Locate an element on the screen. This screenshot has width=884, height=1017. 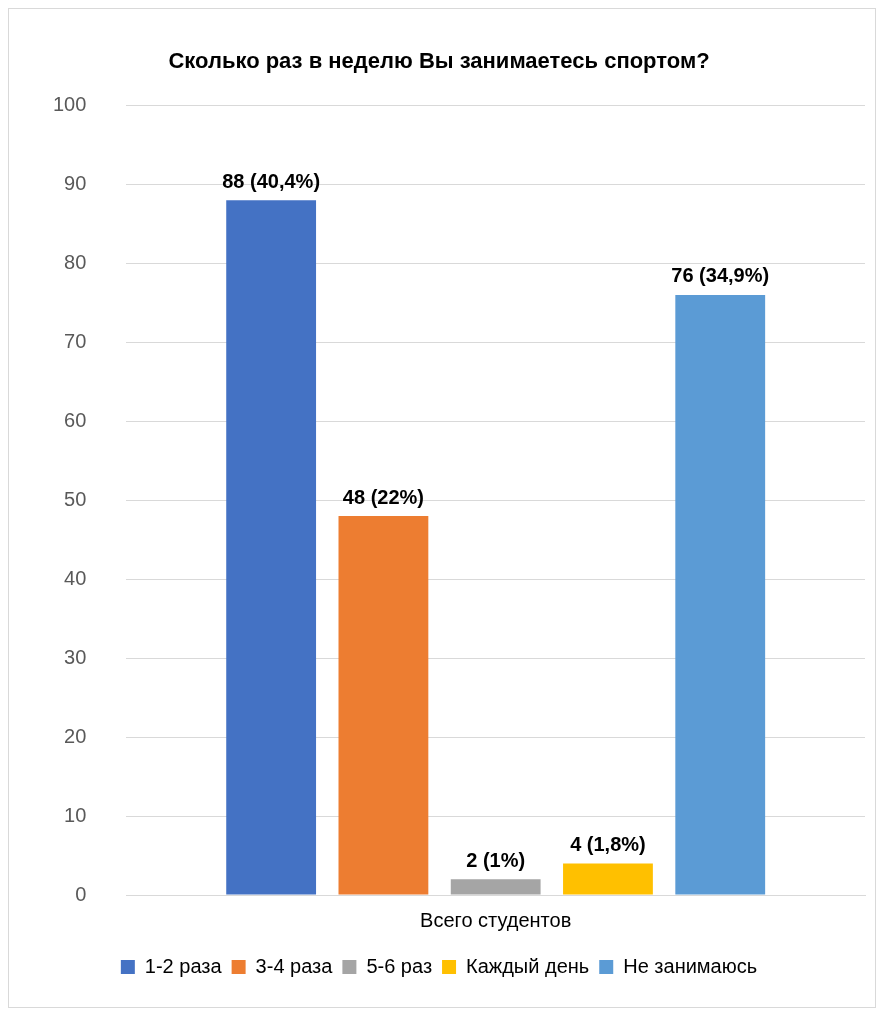
data-label: 48 (22%) is located at coordinates (383, 496).